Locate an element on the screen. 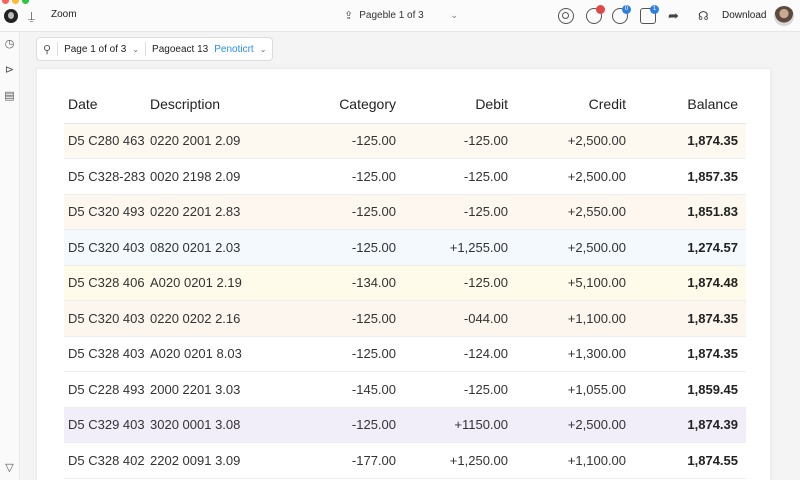 The image size is (800, 480). close-window-button is located at coordinates (5, 2).